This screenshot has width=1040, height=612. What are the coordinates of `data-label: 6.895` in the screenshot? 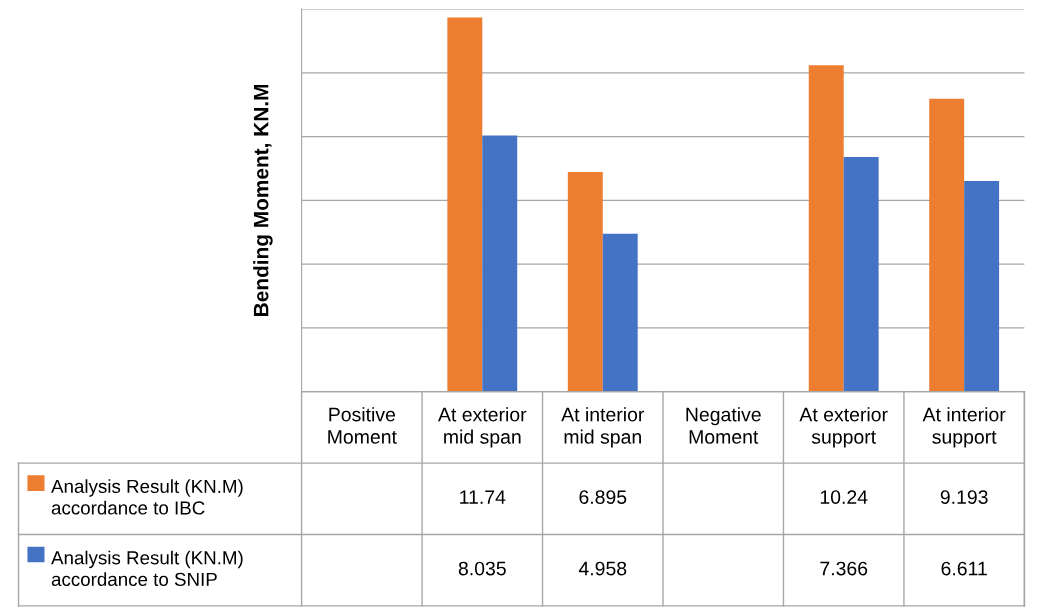 It's located at (603, 497).